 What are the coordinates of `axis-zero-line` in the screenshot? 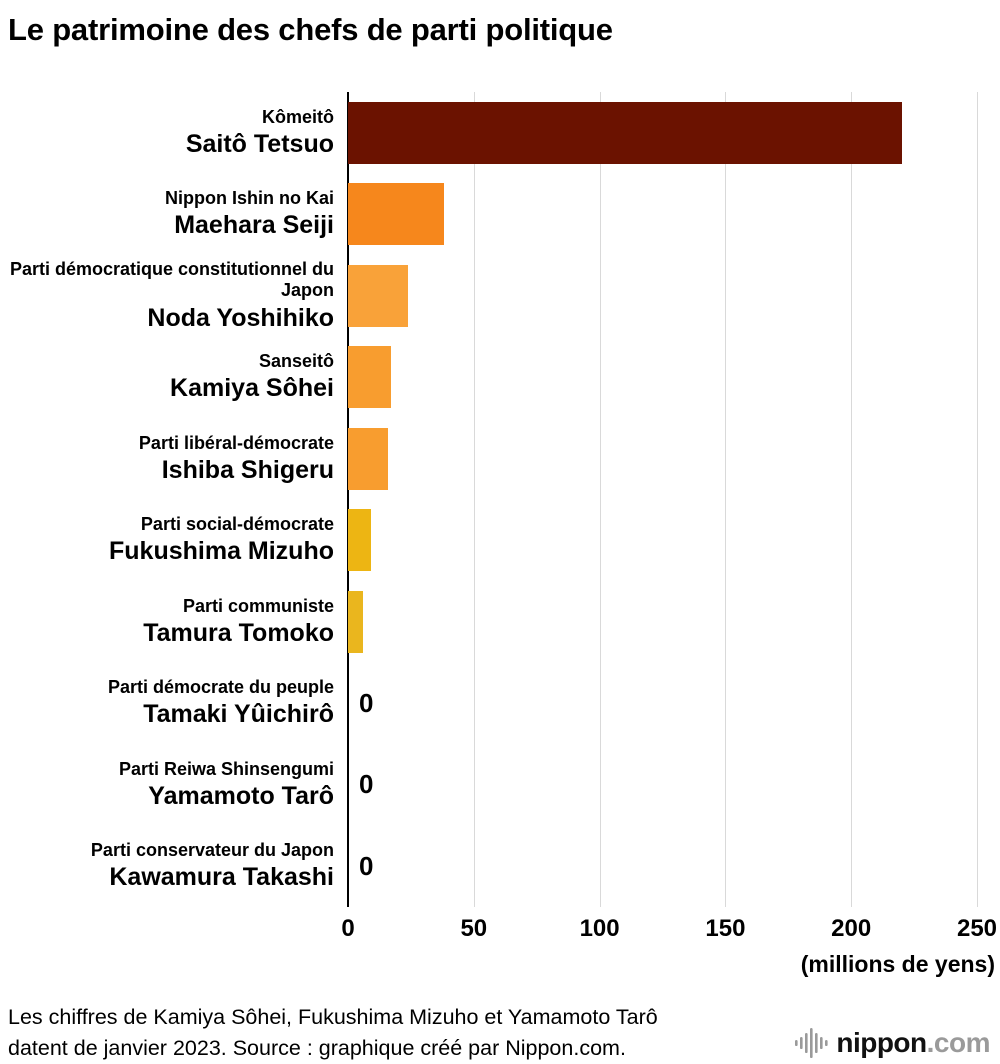 It's located at (348, 499).